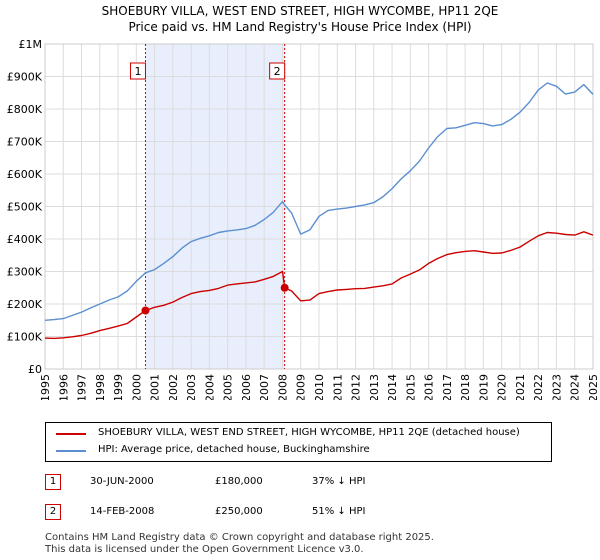 The width and height of the screenshot is (600, 560). I want to click on y-tick-label: £0, so click(35, 369).